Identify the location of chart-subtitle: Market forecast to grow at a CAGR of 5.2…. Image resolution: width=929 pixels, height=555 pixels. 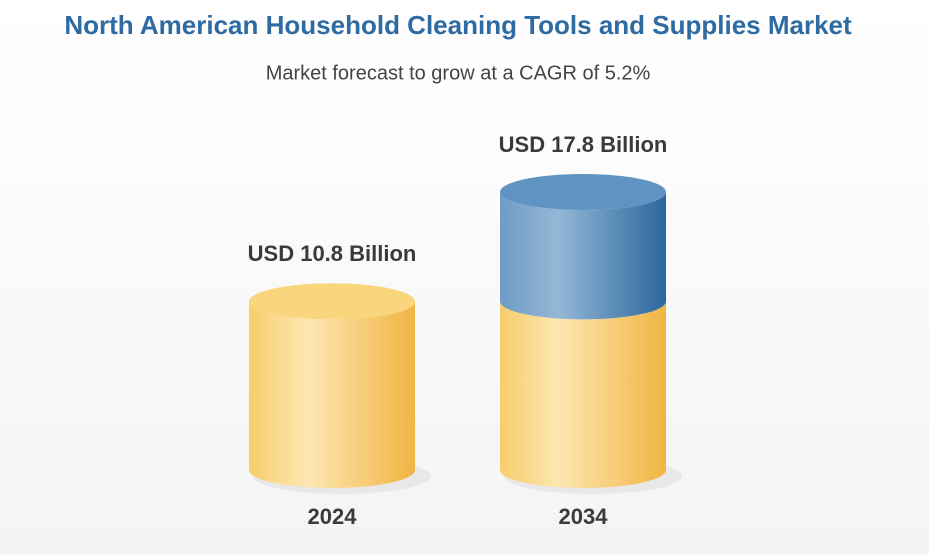
(458, 73).